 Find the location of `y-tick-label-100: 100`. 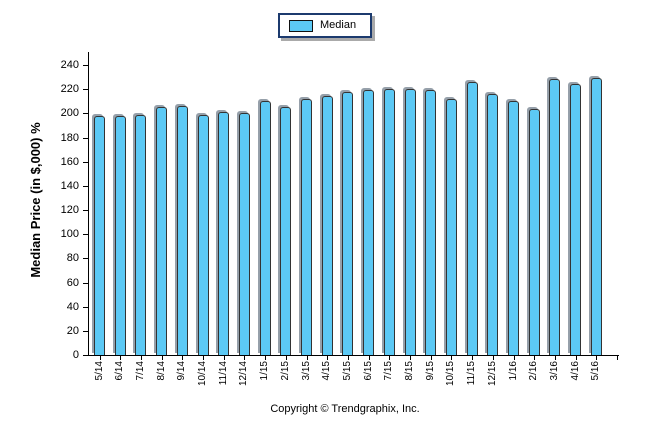

y-tick-label-100: 100 is located at coordinates (69, 234).